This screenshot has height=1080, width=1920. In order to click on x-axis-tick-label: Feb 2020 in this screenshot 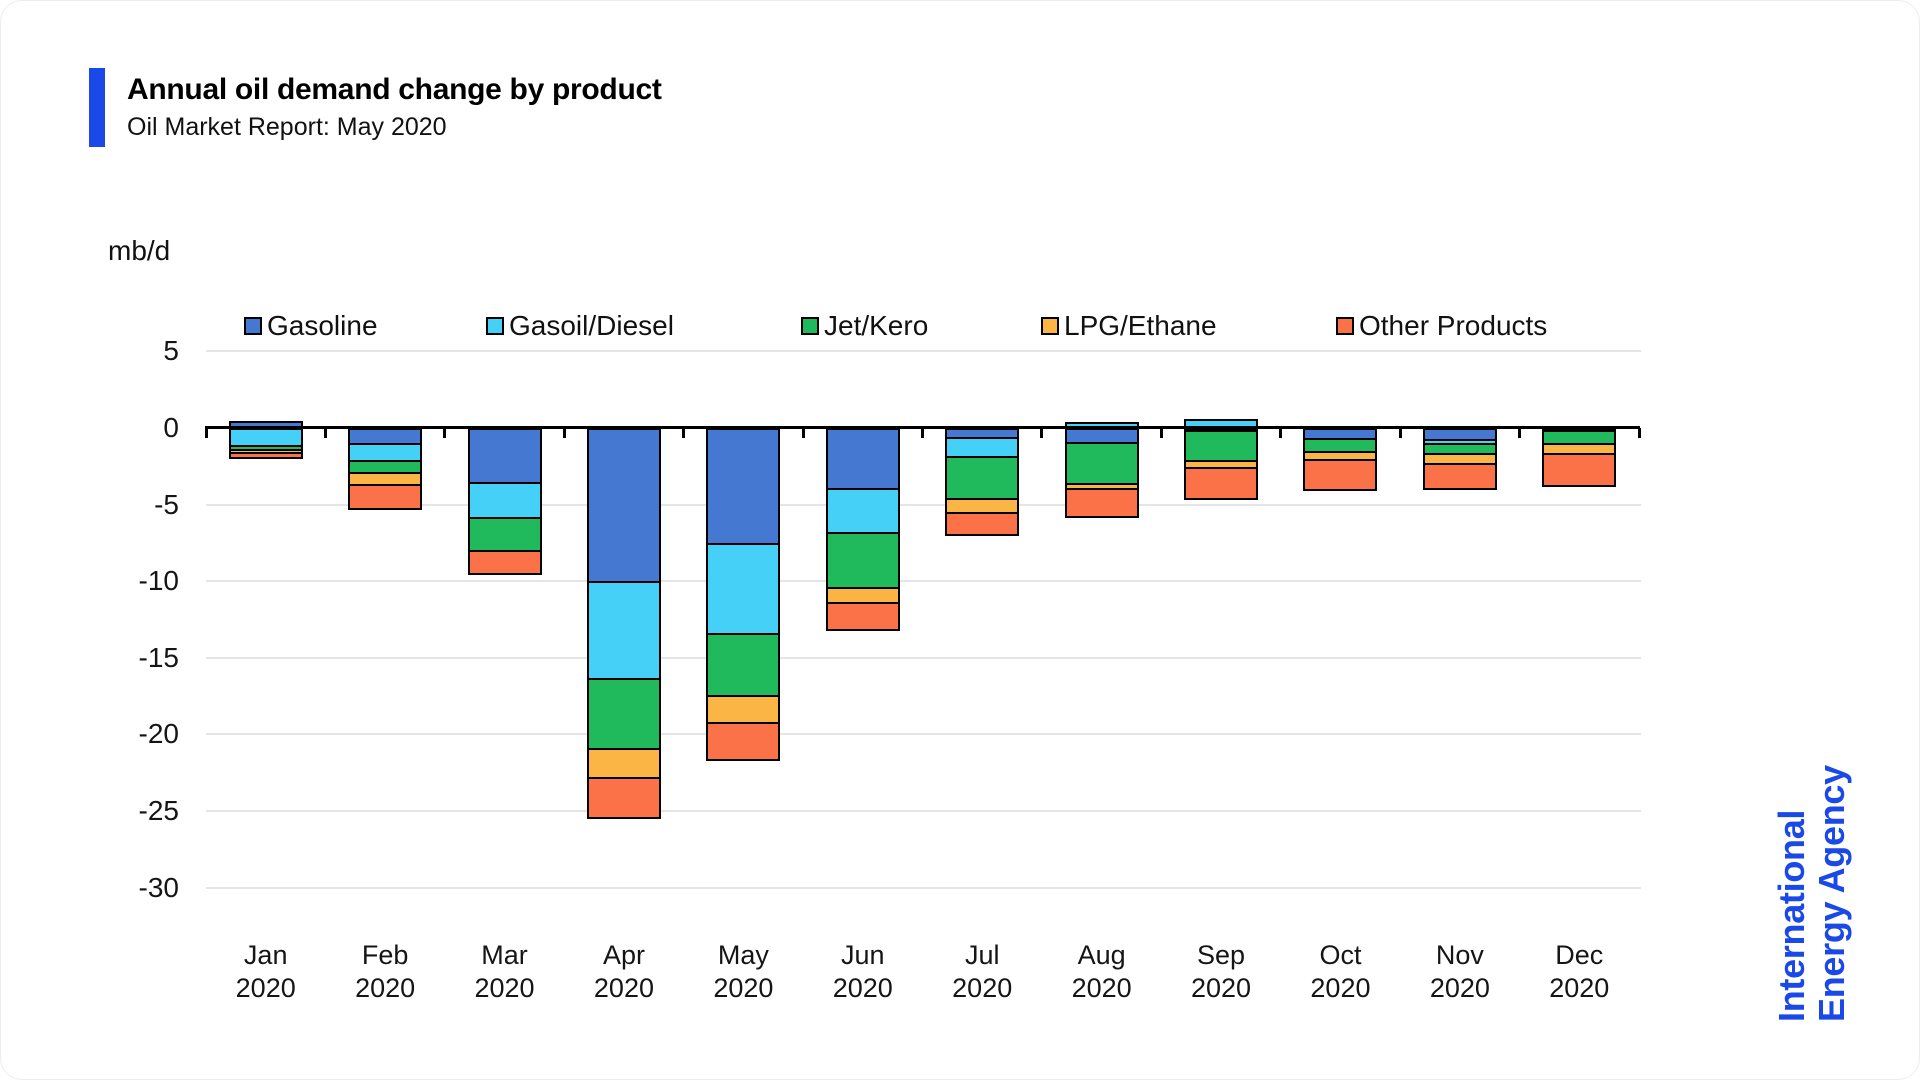, I will do `click(385, 972)`.